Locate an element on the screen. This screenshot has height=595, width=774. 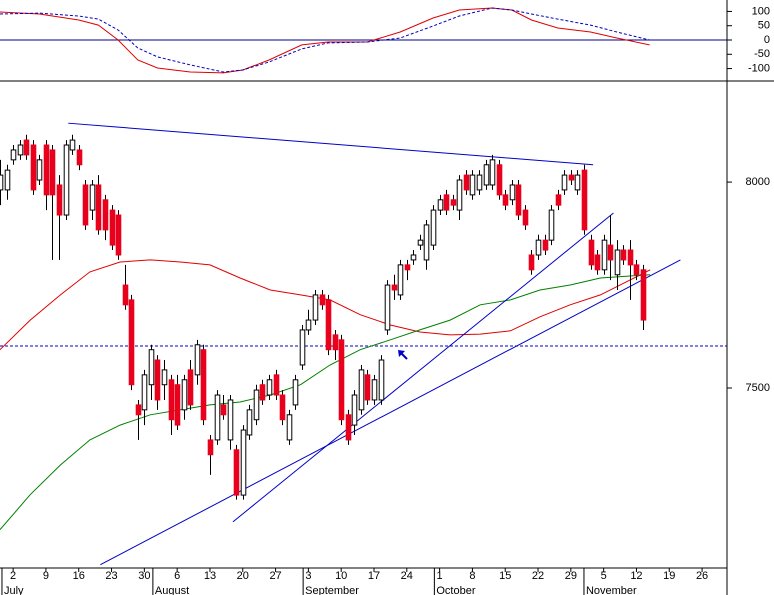
x-tick-label: 6 is located at coordinates (177, 576).